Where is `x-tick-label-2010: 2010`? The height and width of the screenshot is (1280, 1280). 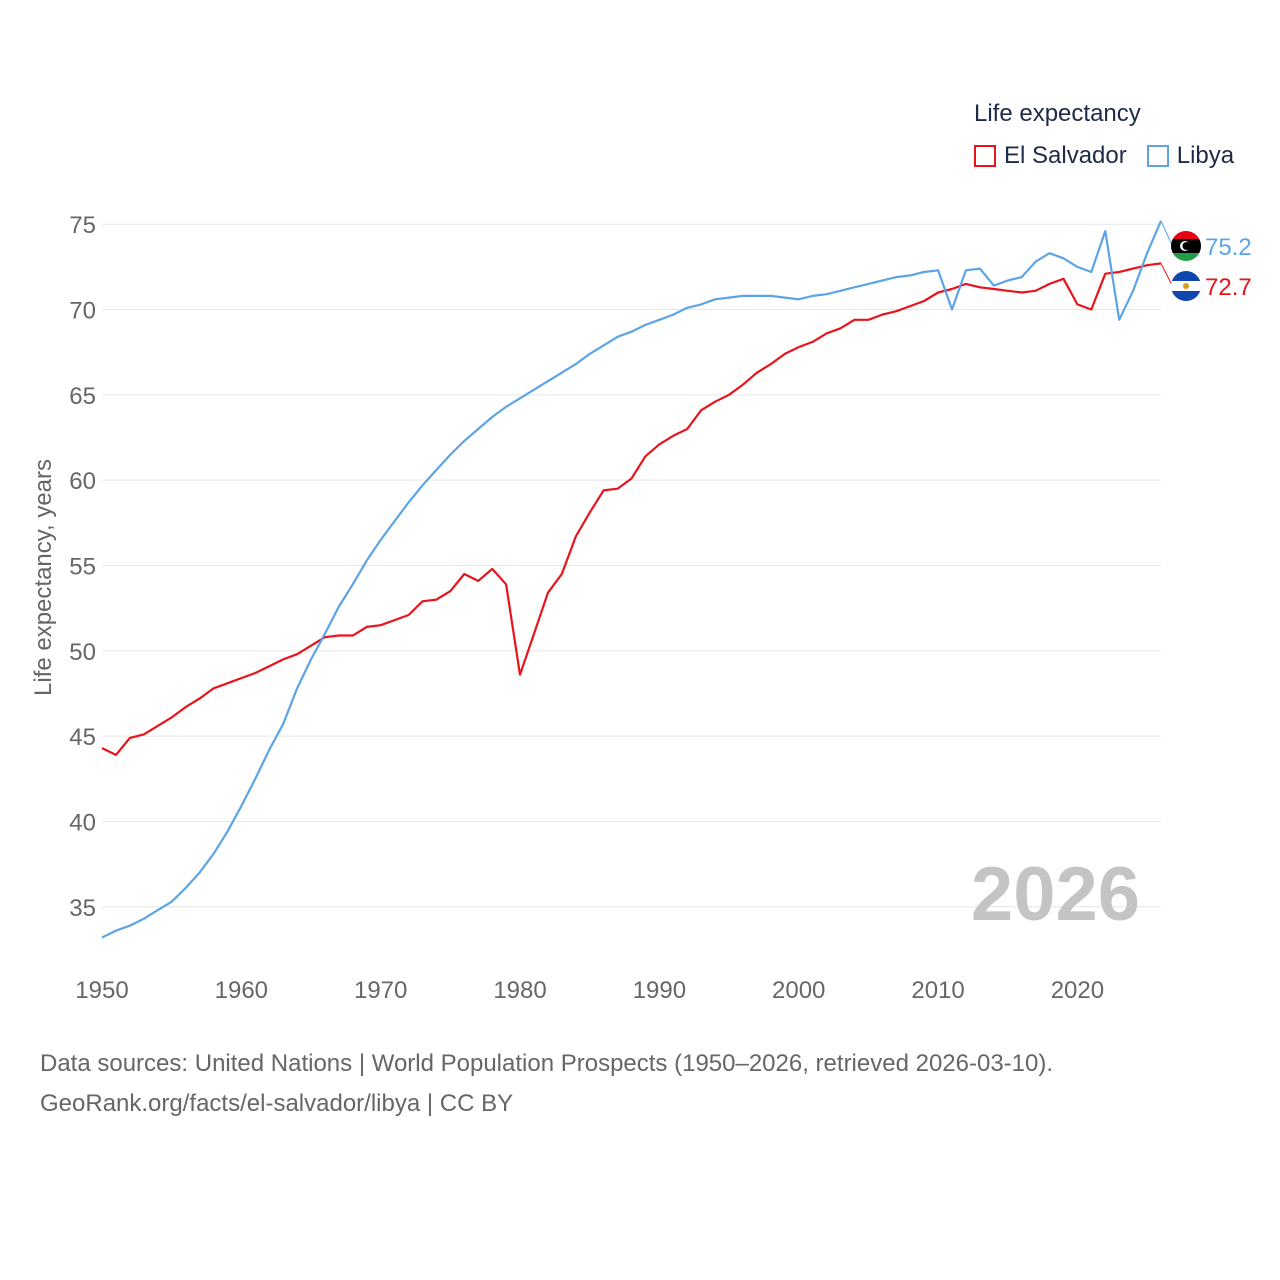 x-tick-label-2010: 2010 is located at coordinates (937, 990).